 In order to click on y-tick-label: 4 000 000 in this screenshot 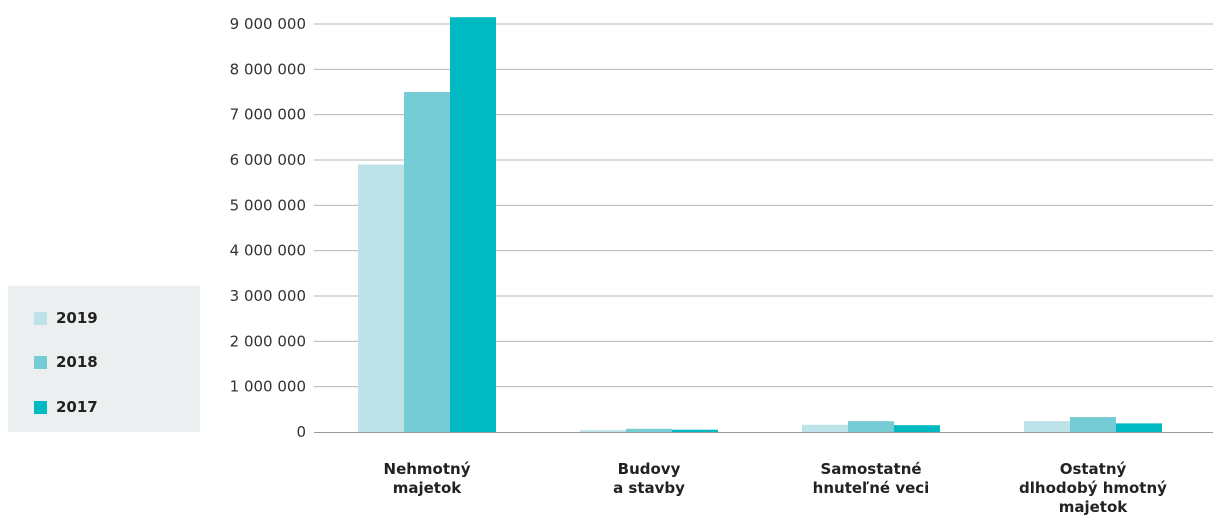, I will do `click(268, 251)`.